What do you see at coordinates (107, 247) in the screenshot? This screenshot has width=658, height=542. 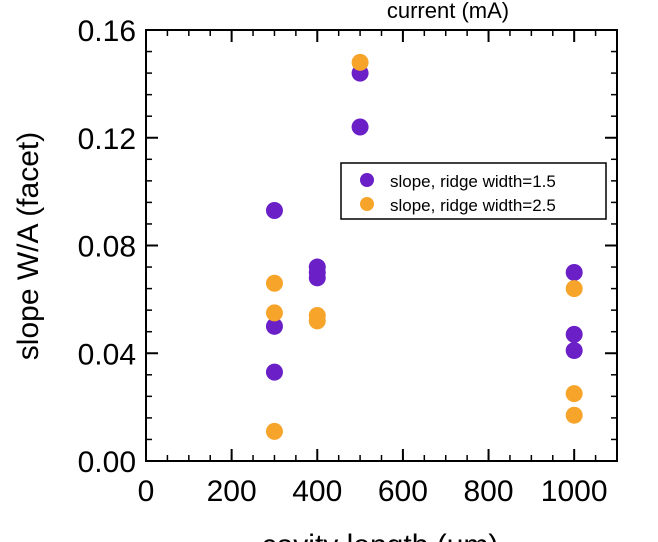 I see `y-tick-label: 0.08` at bounding box center [107, 247].